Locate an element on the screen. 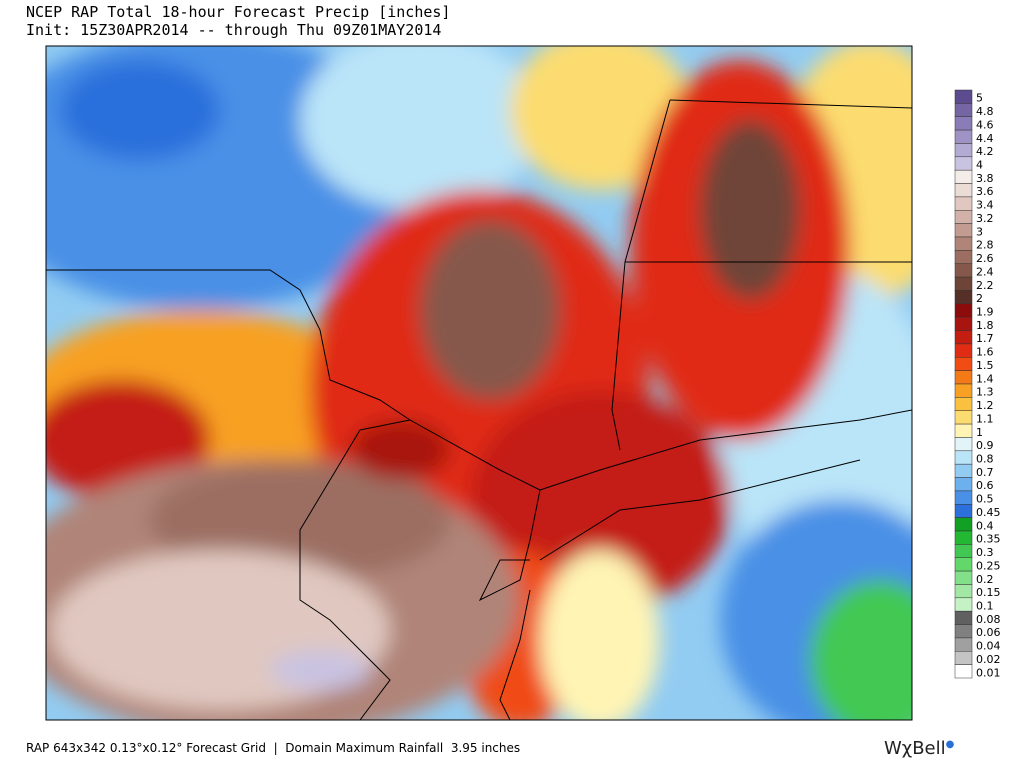 The width and height of the screenshot is (1024, 768). colorbar-label: 0.02 is located at coordinates (988, 659).